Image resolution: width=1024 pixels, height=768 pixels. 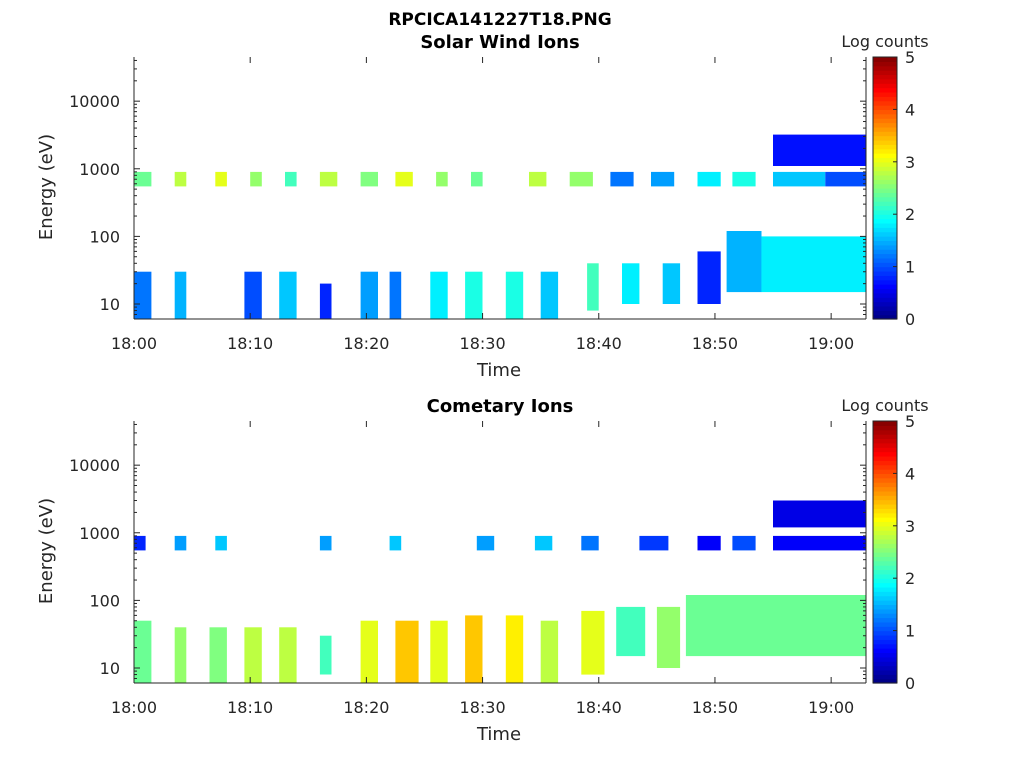 I want to click on figure-title: RPCICA141227T18.PNG, so click(x=499, y=20).